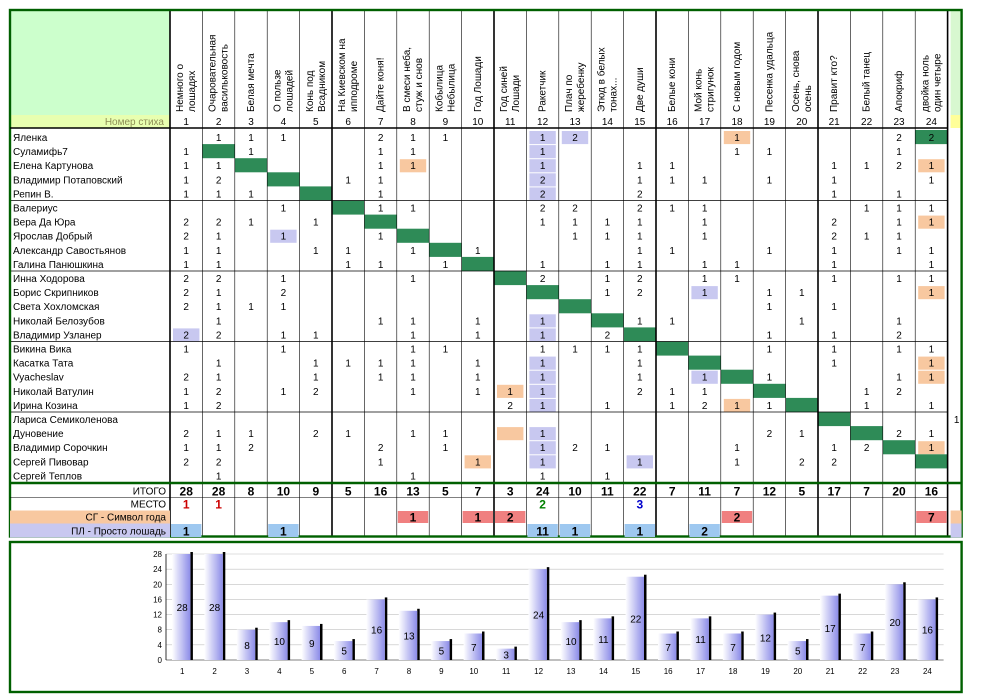 Image resolution: width=990 pixels, height=700 pixels. What do you see at coordinates (56, 293) in the screenshot?
I see `voter-name: Борис Скрипников` at bounding box center [56, 293].